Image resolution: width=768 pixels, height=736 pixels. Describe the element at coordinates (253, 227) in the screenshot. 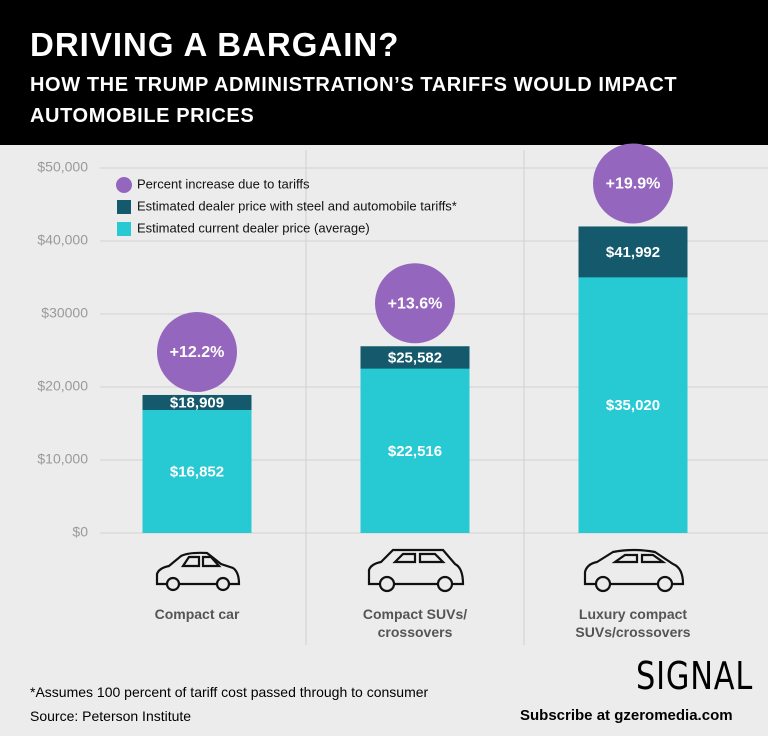

I see `legend-label: Estimated current dealer price (average)` at that location.